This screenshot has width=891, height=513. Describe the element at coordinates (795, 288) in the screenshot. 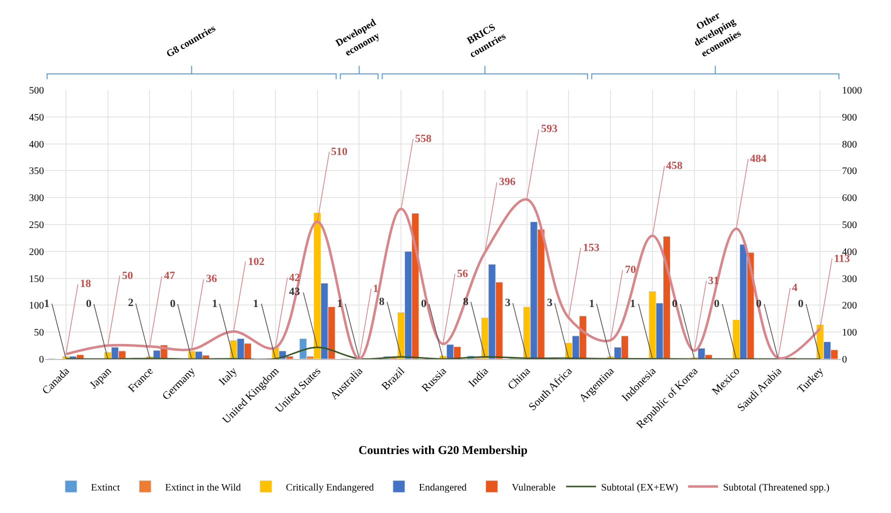

I see `data-label: 4` at that location.